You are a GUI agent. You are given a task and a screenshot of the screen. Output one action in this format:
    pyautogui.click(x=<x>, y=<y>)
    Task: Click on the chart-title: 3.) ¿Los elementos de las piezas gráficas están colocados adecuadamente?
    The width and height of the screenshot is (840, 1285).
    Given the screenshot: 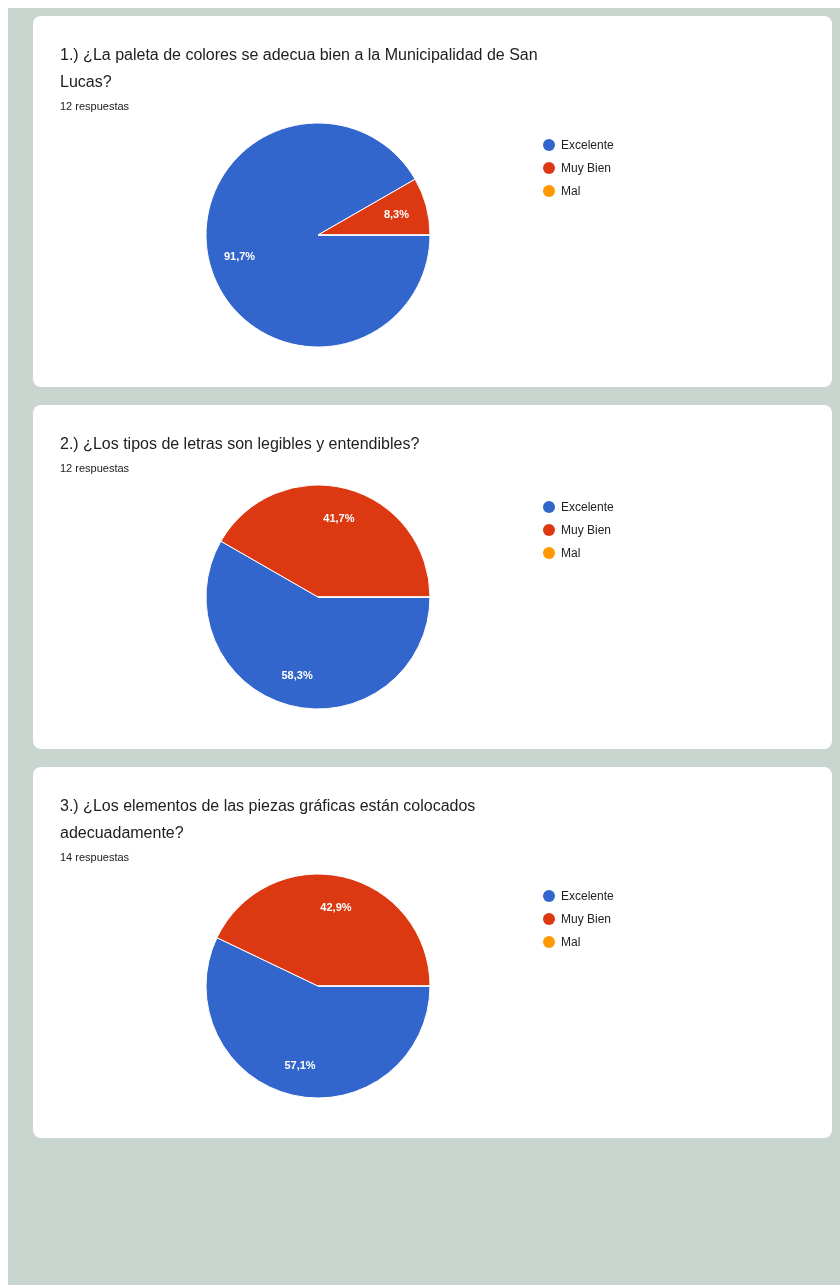 What is the action you would take?
    pyautogui.click(x=268, y=819)
    